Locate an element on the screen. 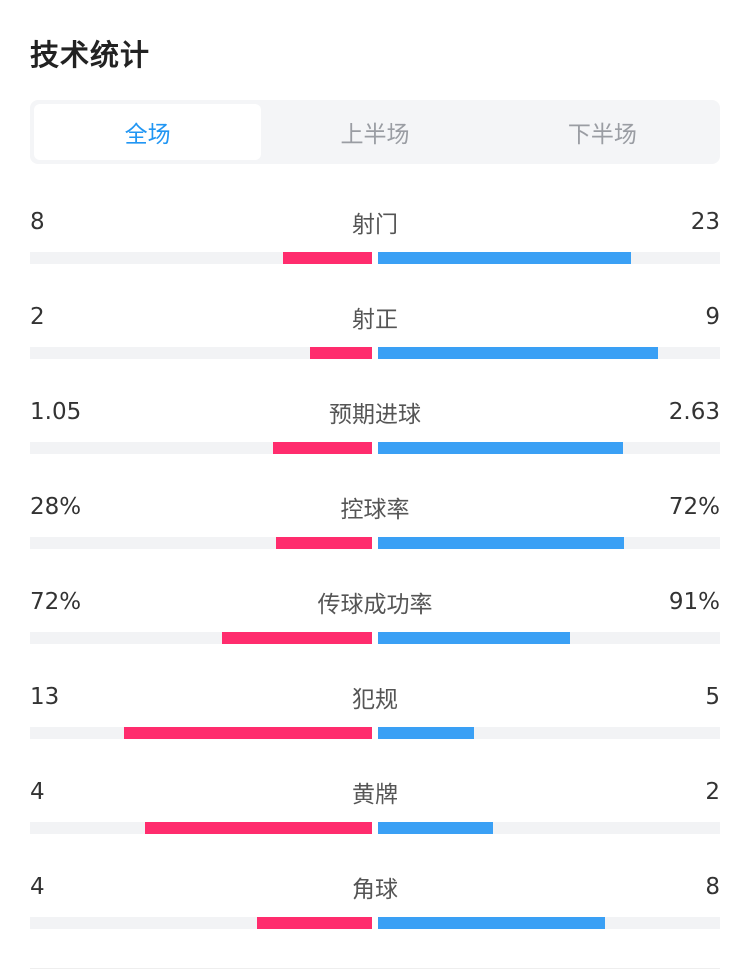 Image resolution: width=750 pixels, height=973 pixels. period-tabs: 全场 上半场 下半场 is located at coordinates (375, 132).